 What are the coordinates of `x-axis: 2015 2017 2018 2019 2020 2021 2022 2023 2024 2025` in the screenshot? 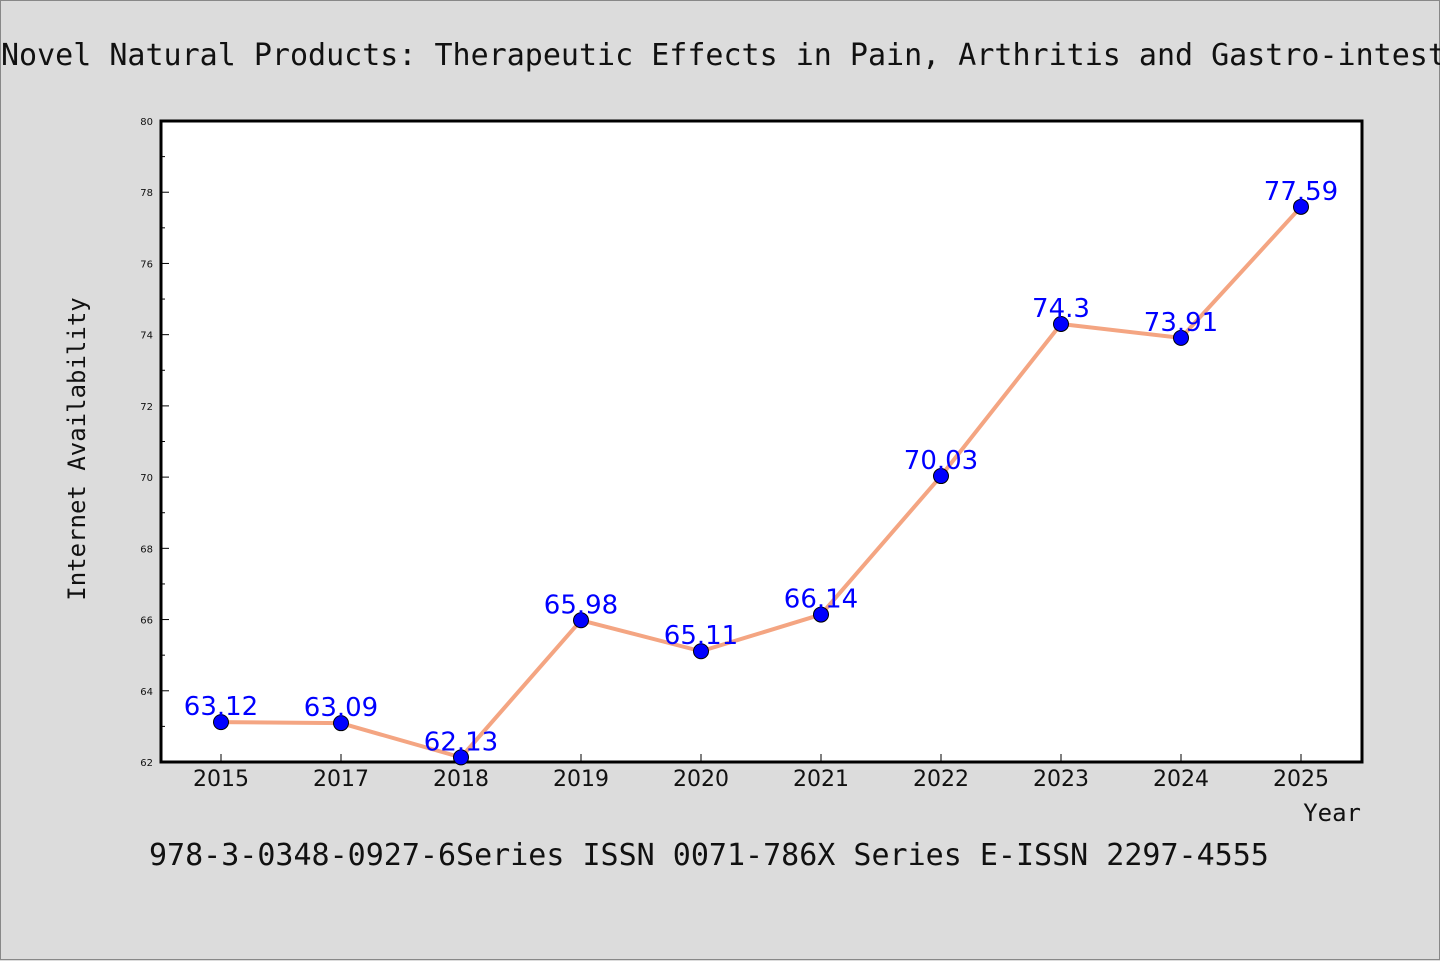 It's located at (761, 773).